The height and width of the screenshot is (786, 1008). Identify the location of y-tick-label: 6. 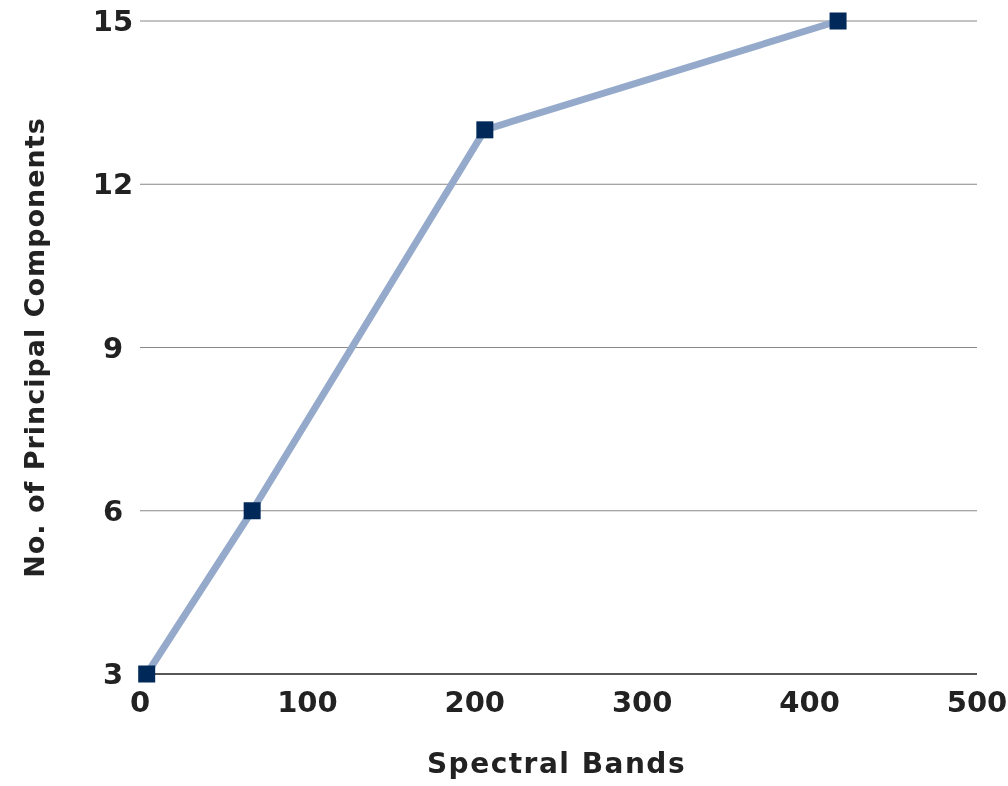
(113, 510).